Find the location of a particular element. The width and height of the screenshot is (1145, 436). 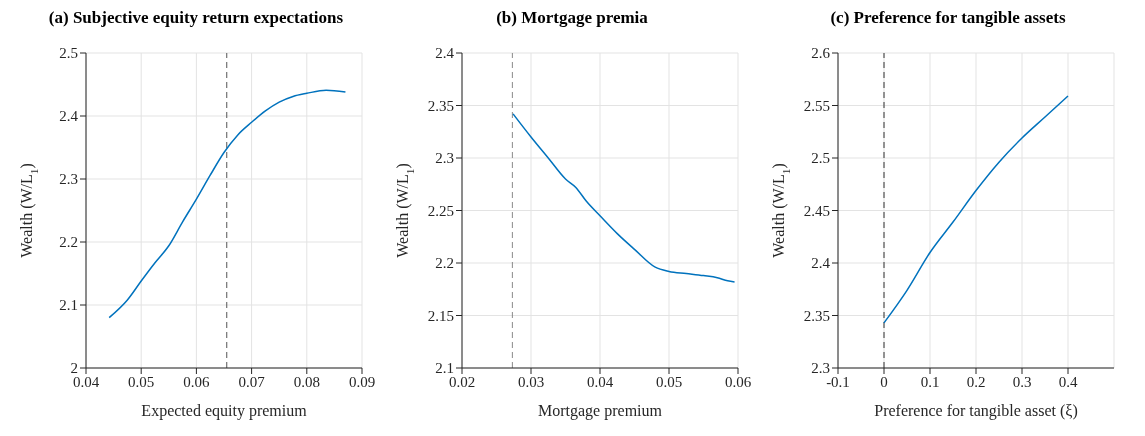

x-tick-label: 0 is located at coordinates (884, 381).